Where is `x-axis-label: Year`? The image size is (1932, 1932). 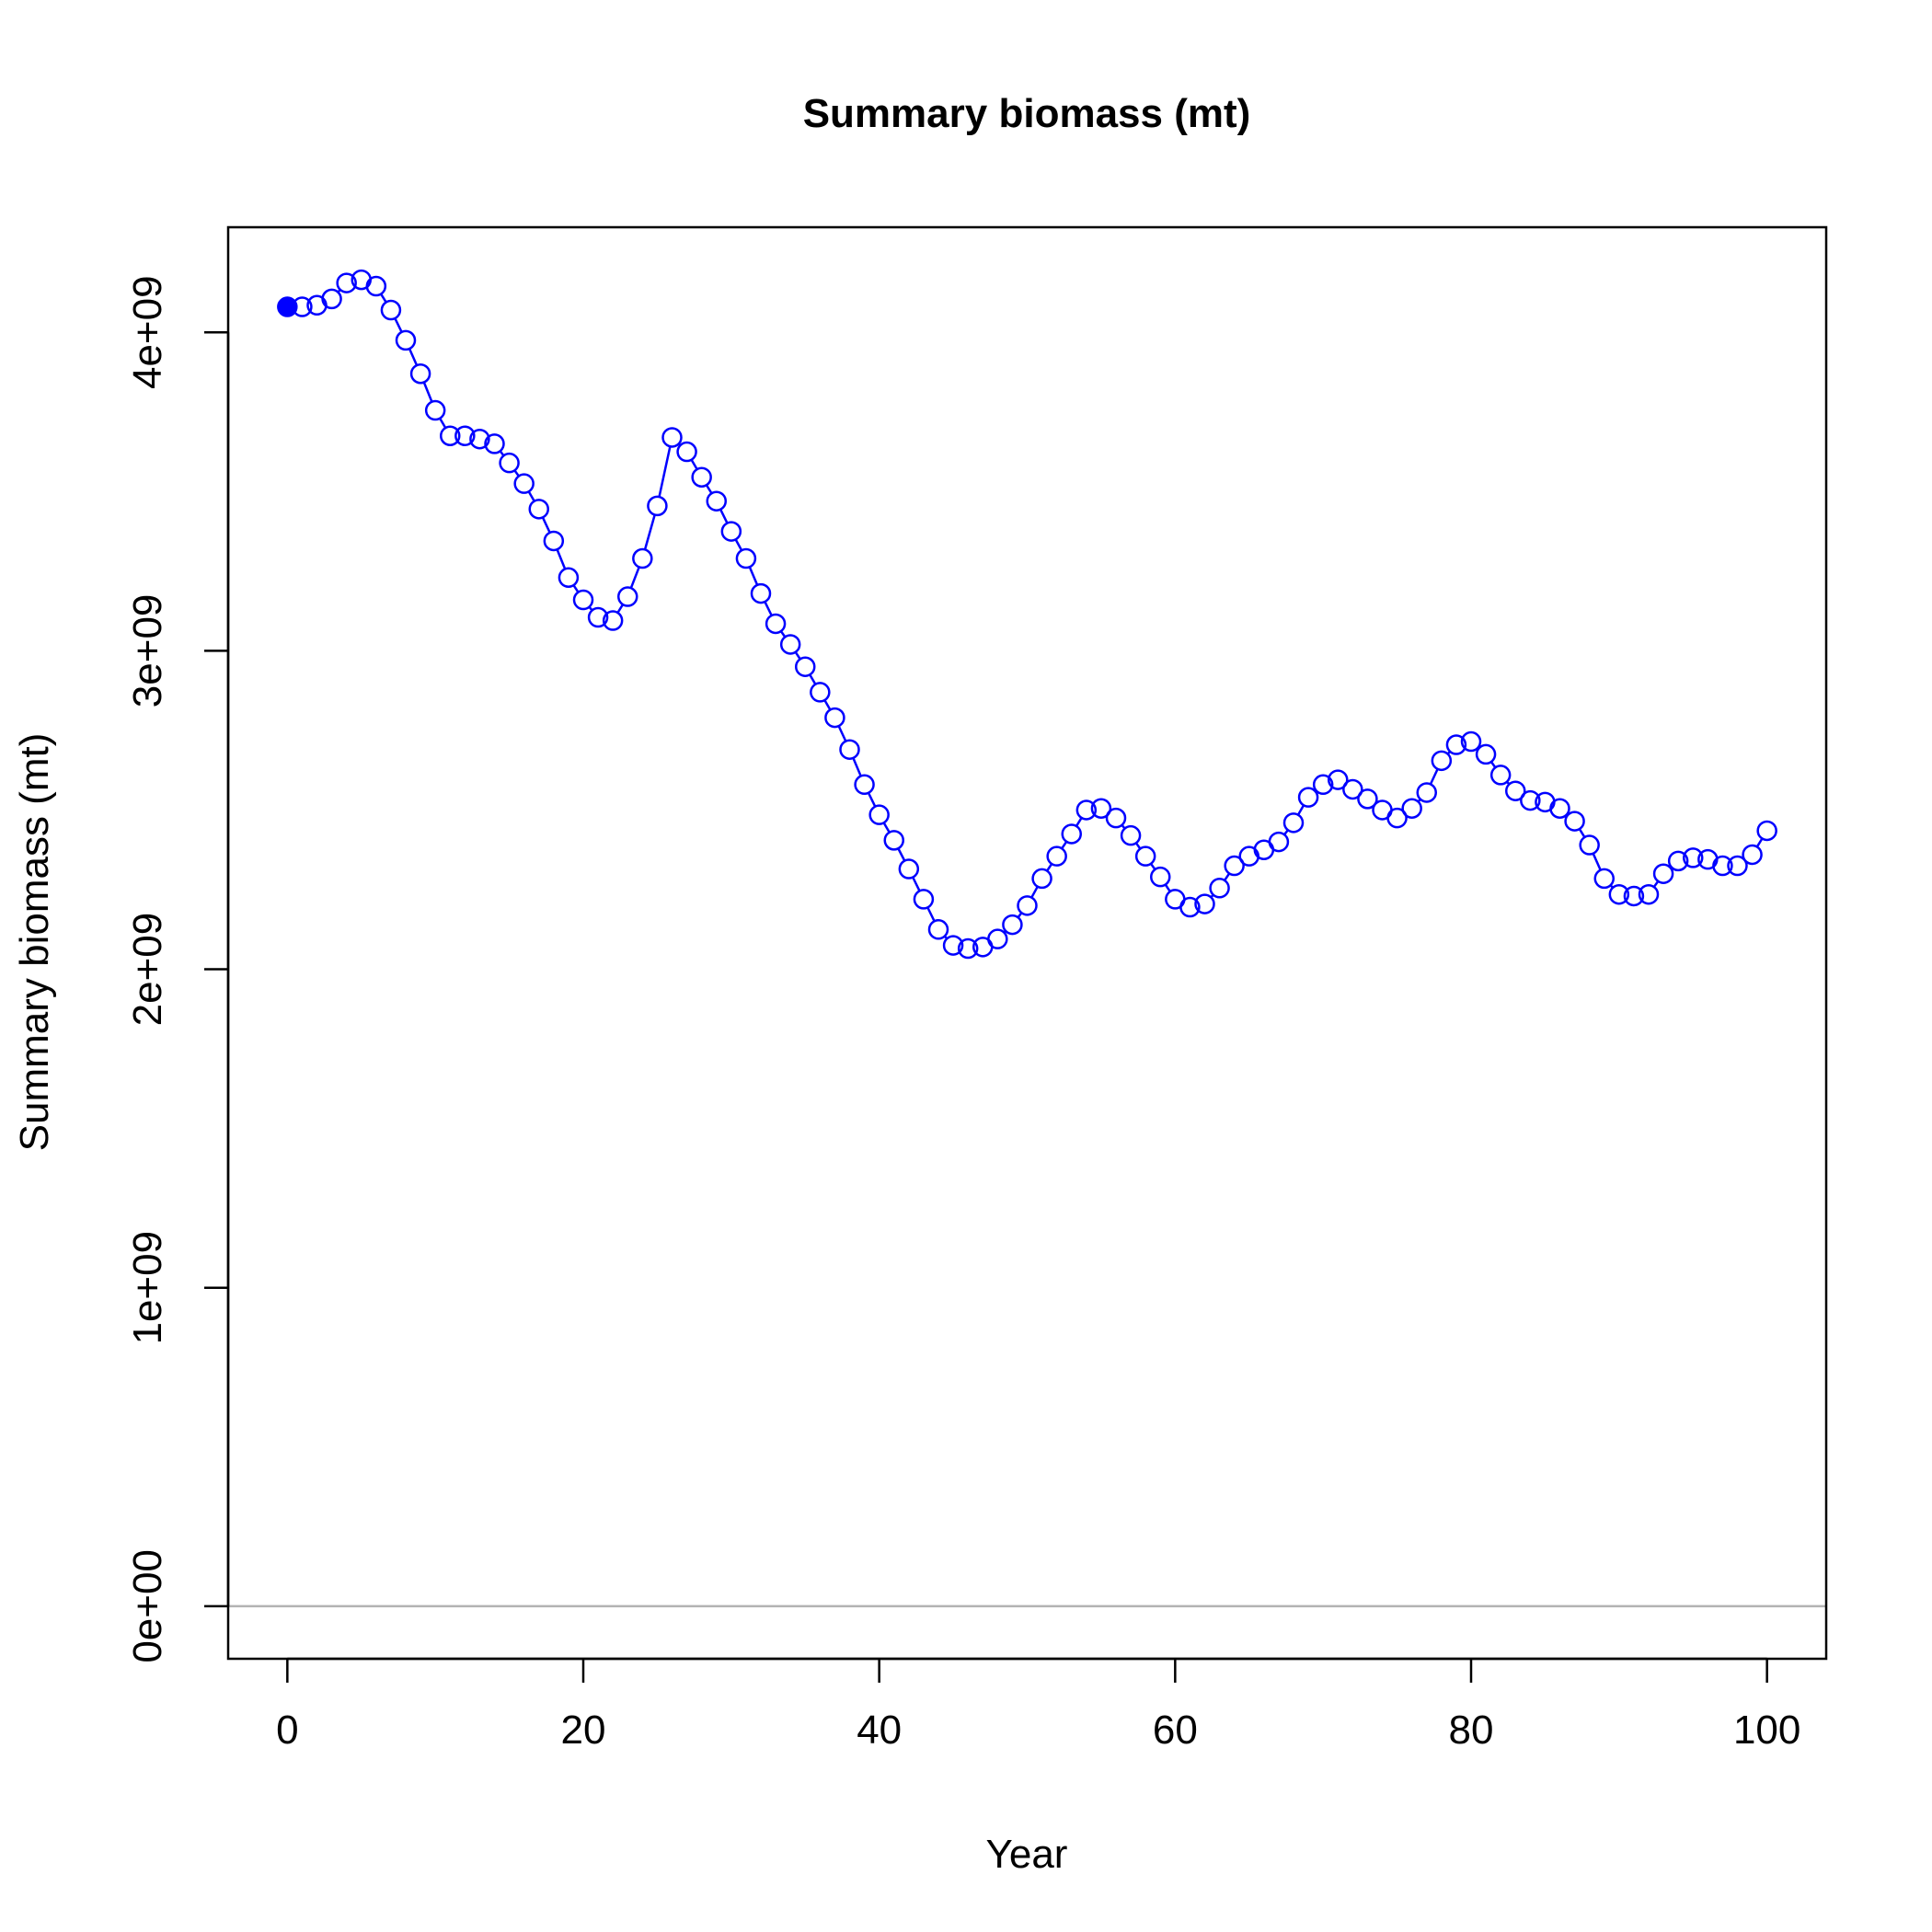 x-axis-label: Year is located at coordinates (1027, 1854).